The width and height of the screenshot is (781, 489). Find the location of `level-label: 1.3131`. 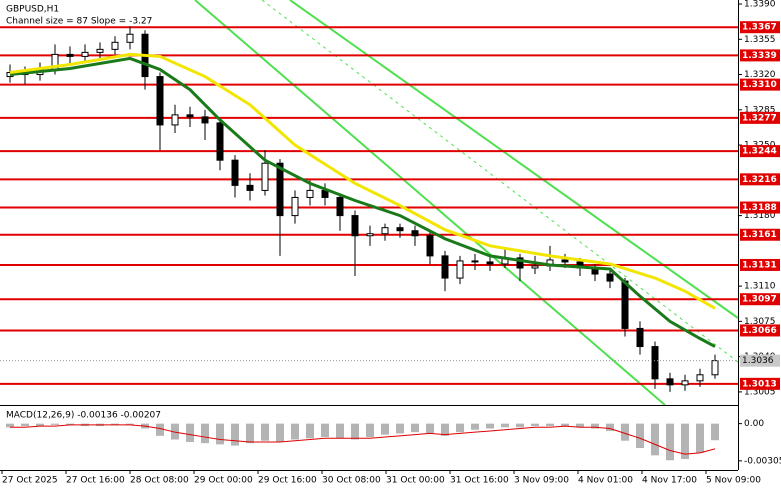

level-label: 1.3131 is located at coordinates (759, 265).